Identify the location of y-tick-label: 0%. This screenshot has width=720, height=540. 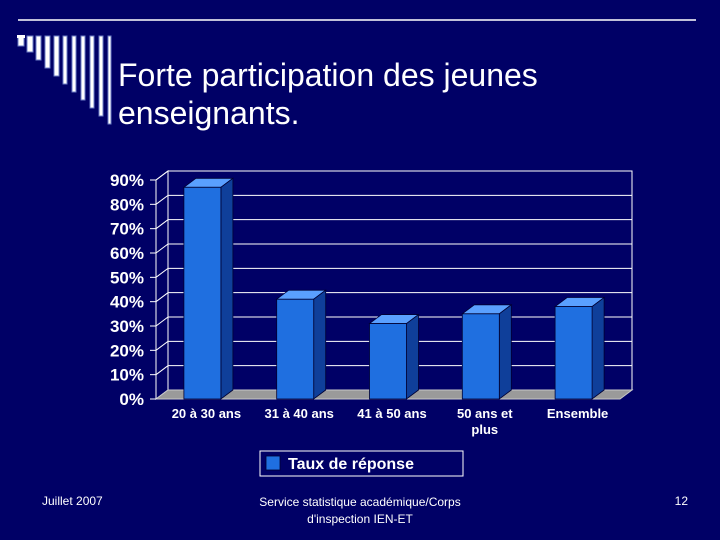
(131, 399).